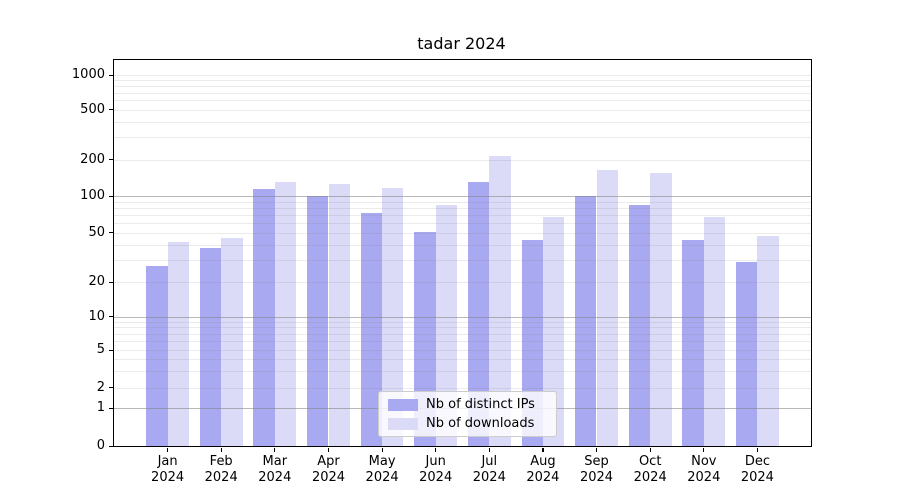 Image resolution: width=900 pixels, height=500 pixels. Describe the element at coordinates (328, 469) in the screenshot. I see `x-tick-label: Apr 2024` at that location.